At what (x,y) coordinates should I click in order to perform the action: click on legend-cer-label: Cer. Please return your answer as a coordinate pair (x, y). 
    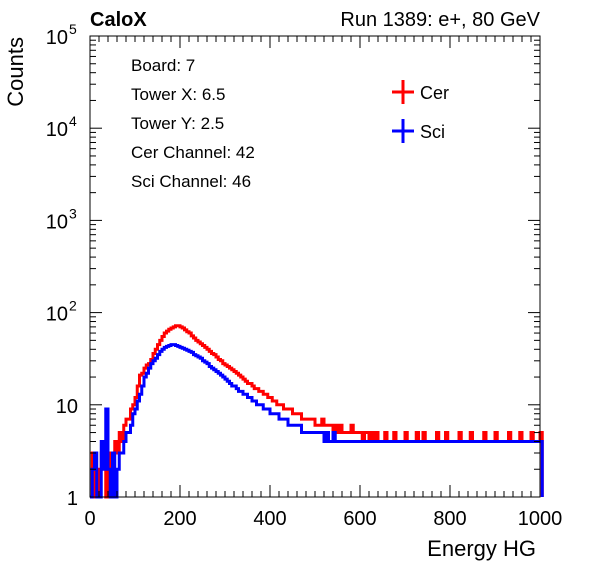
    Looking at the image, I should click on (434, 93).